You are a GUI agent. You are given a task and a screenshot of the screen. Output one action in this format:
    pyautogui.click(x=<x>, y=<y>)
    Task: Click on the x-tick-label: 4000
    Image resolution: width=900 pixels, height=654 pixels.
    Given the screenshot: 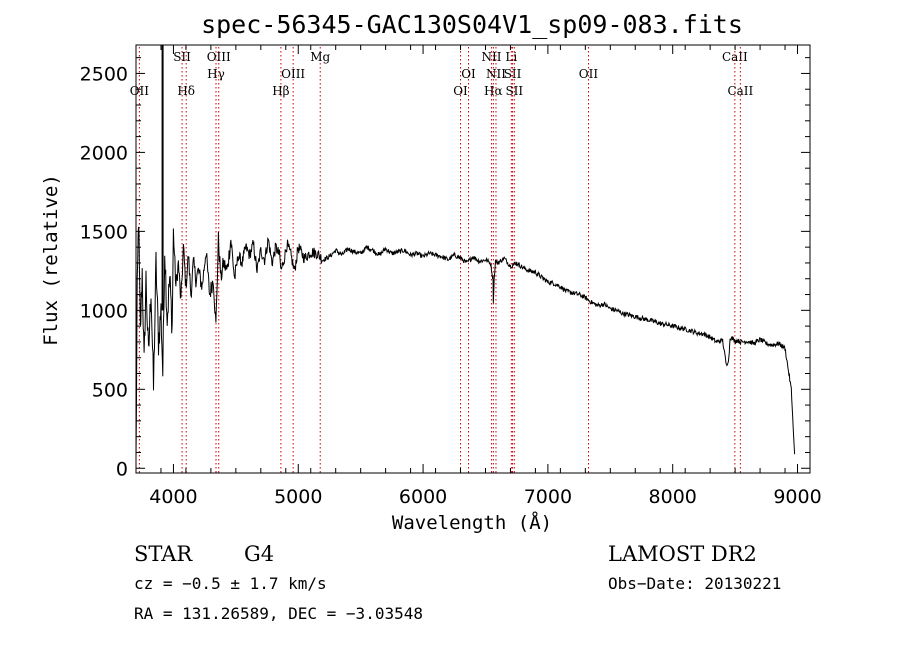 What is the action you would take?
    pyautogui.click(x=173, y=497)
    